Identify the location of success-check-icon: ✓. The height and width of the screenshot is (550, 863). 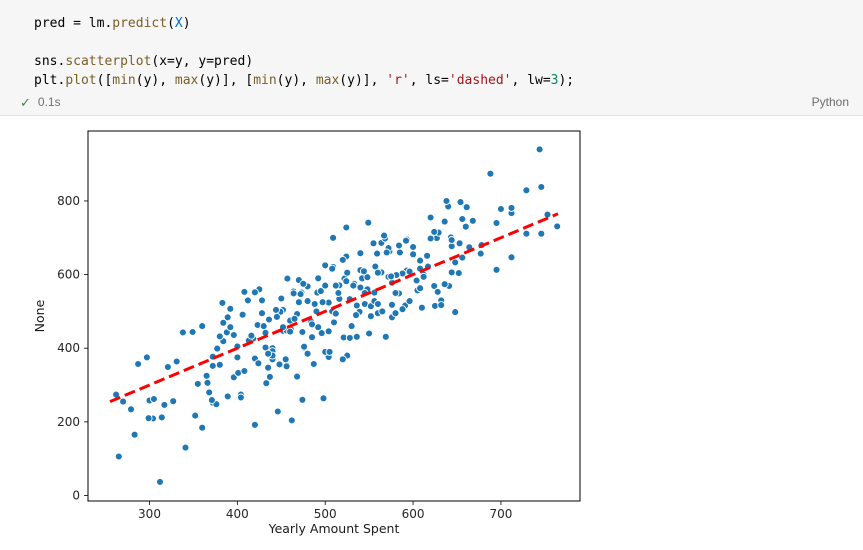
(25, 102).